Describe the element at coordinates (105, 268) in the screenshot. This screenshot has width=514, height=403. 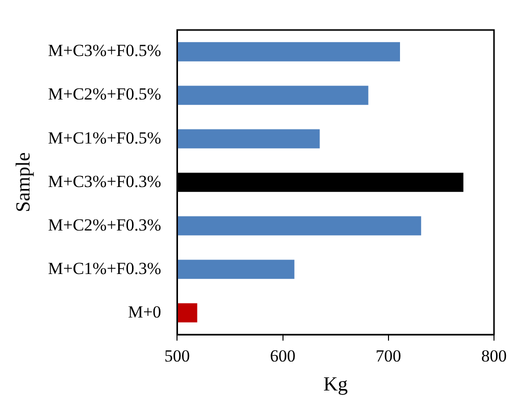
I see `y-tick-label: M+C1%+F0.3%` at that location.